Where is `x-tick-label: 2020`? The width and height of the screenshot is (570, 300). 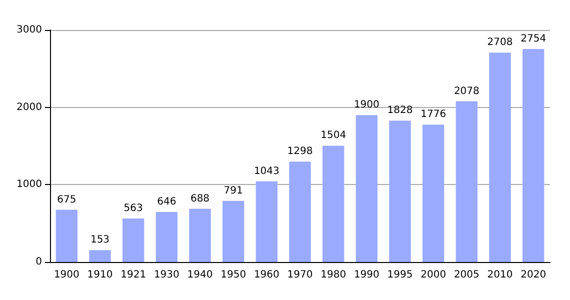 x-tick-label: 2020 is located at coordinates (533, 275).